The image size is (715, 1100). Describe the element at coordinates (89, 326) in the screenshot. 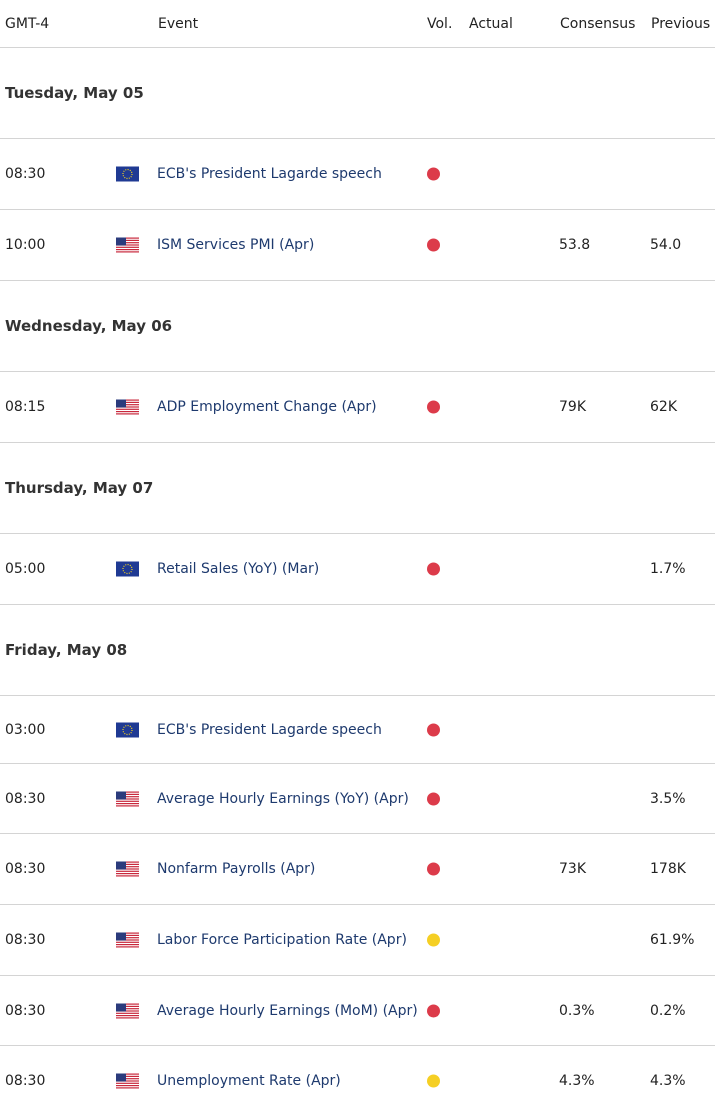

I see `day-label: Wednesday, May 06` at that location.